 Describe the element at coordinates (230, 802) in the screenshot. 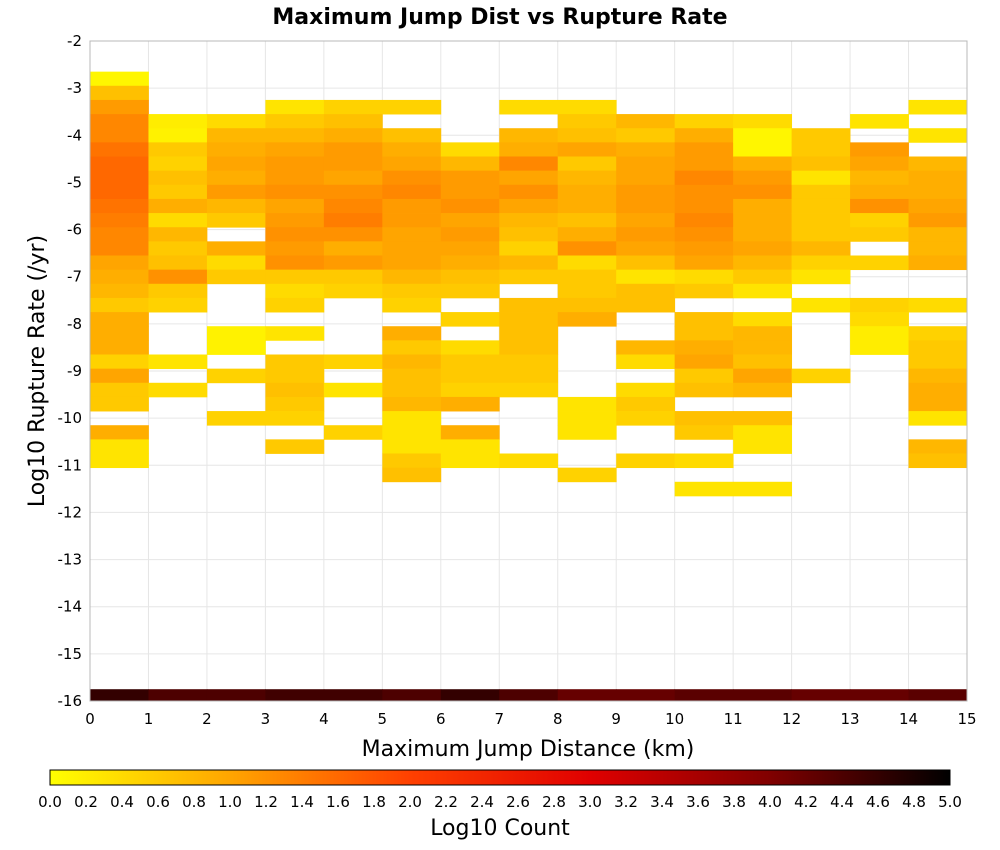

I see `colorbar-tick-label: 1.0` at that location.